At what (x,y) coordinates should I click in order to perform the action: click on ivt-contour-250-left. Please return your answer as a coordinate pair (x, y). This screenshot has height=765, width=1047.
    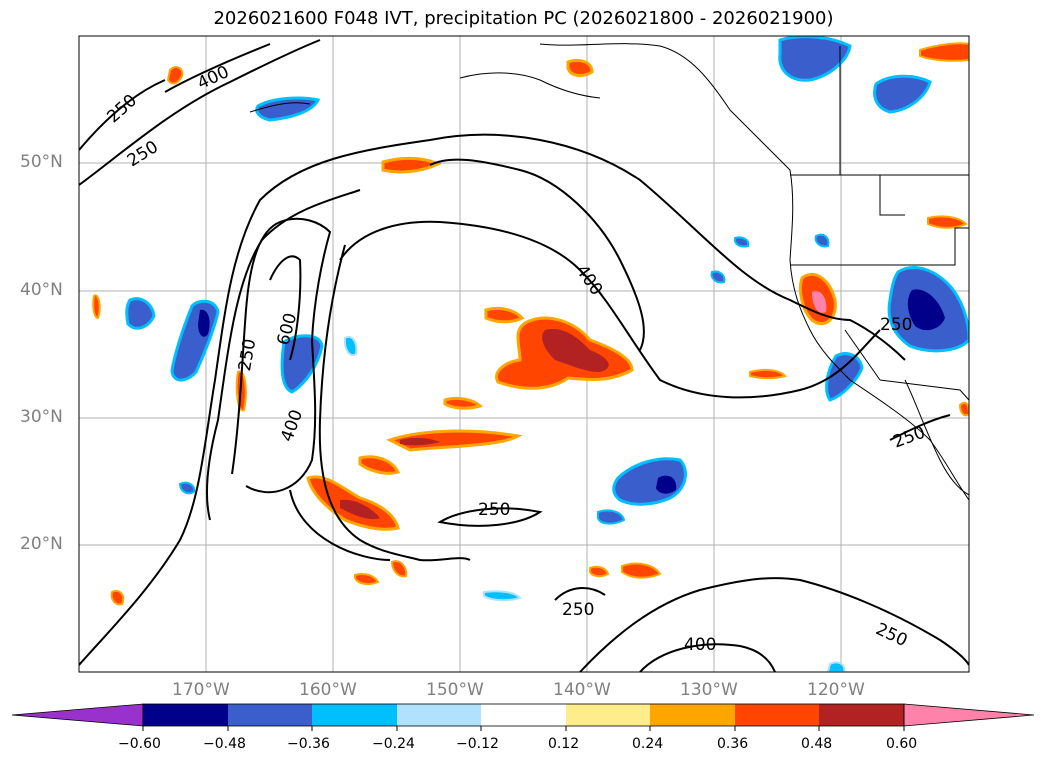
    Looking at the image, I should click on (283, 355).